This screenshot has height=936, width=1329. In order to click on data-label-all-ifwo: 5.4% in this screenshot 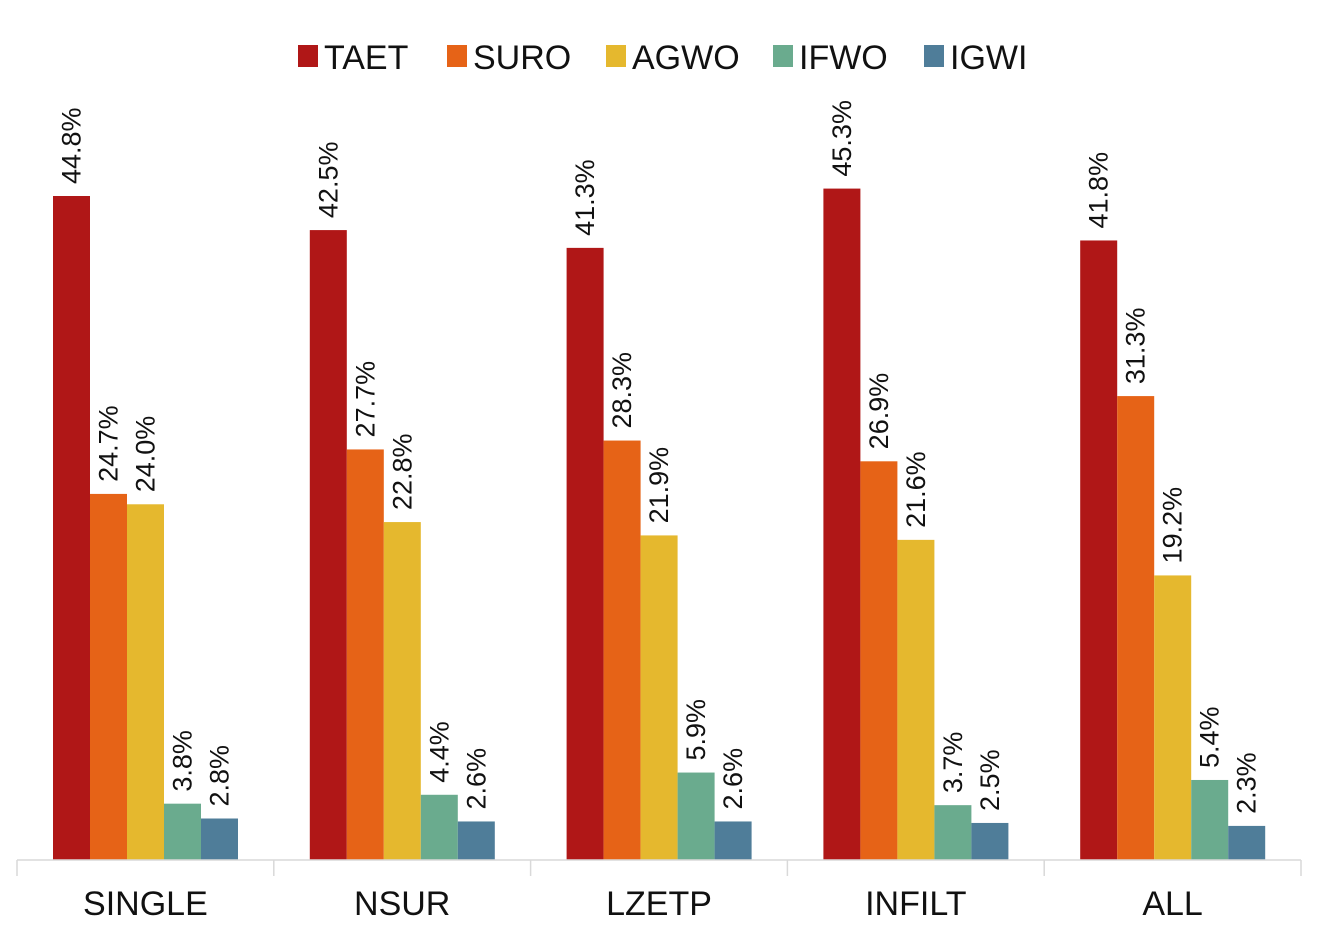, I will do `click(1210, 737)`.